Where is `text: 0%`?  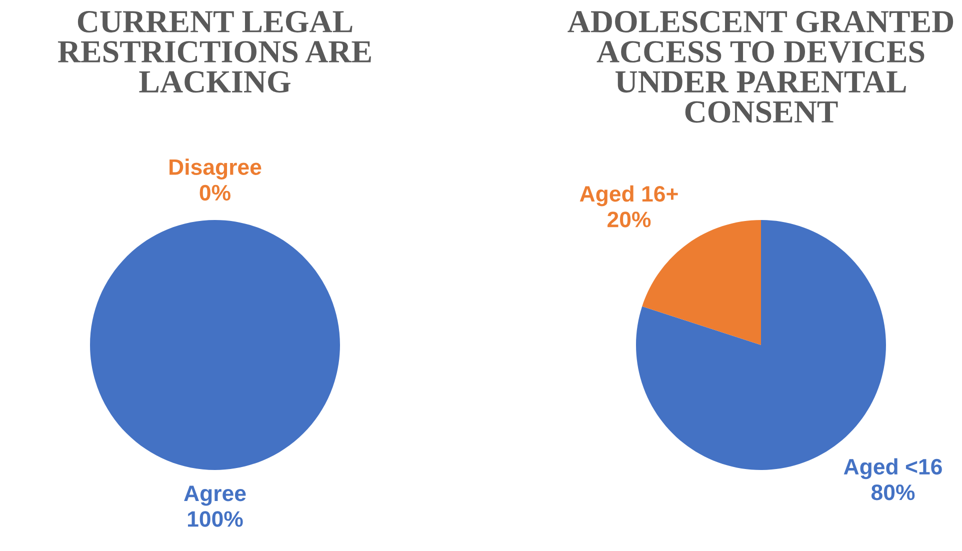
text: 0% is located at coordinates (215, 192).